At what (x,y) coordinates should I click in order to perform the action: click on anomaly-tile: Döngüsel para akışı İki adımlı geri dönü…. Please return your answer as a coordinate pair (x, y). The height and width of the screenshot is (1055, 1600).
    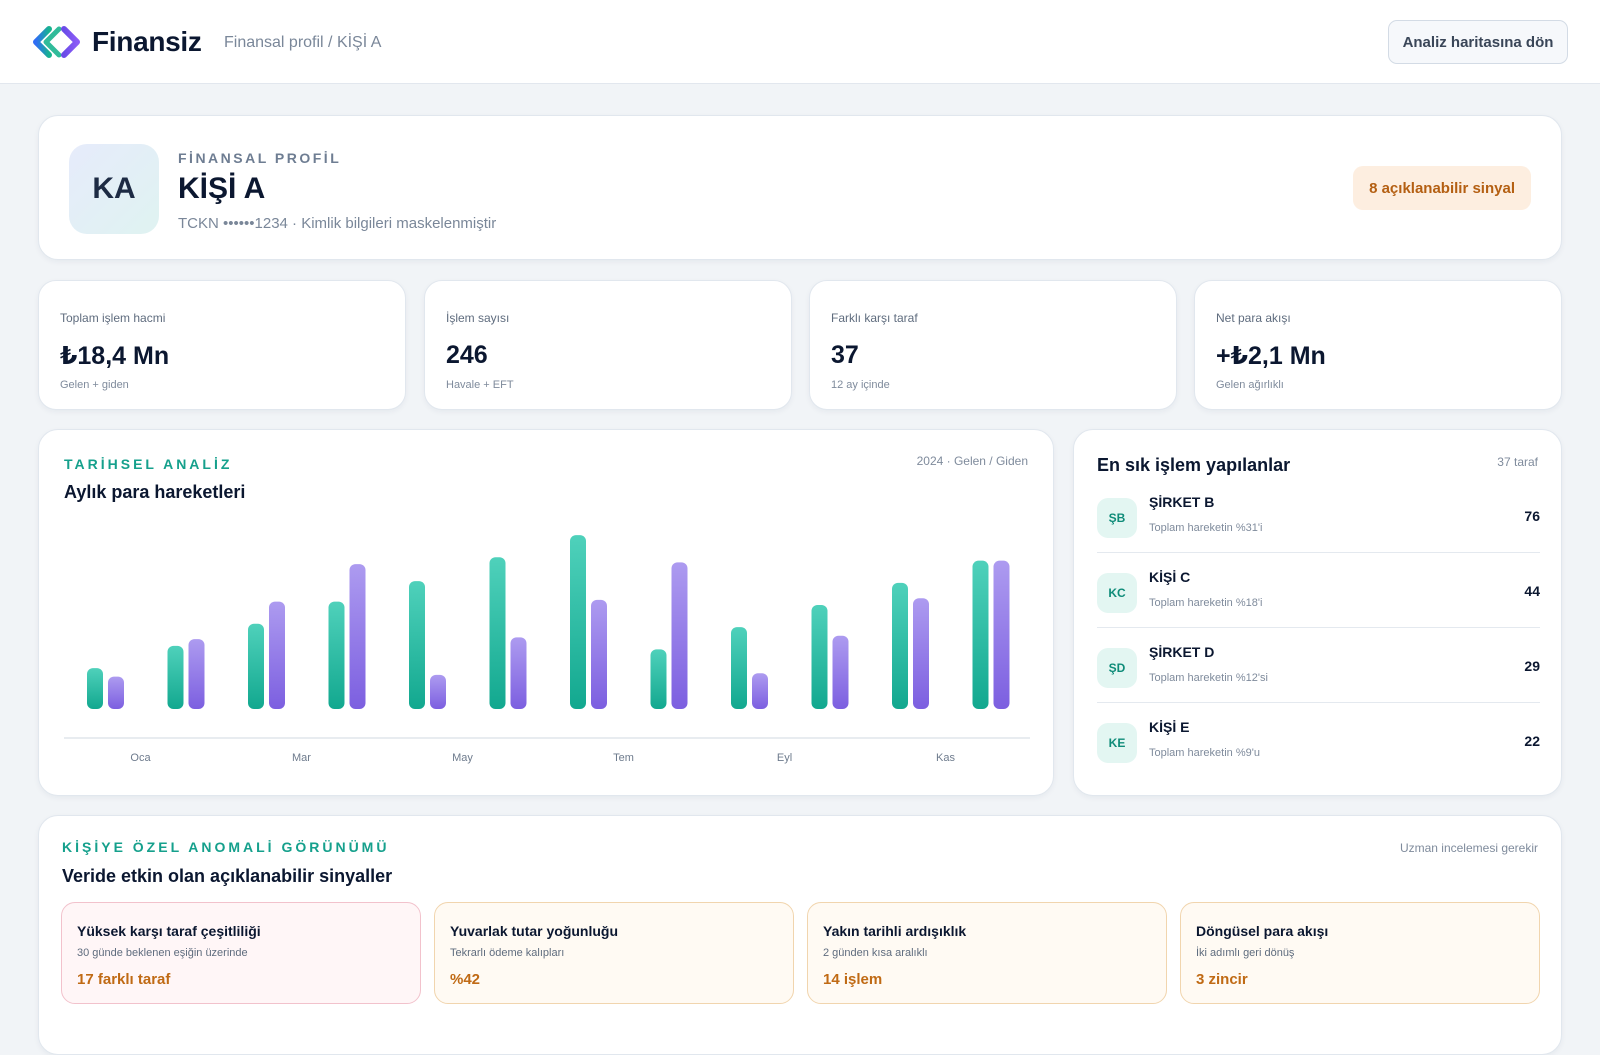
    Looking at the image, I should click on (1360, 953).